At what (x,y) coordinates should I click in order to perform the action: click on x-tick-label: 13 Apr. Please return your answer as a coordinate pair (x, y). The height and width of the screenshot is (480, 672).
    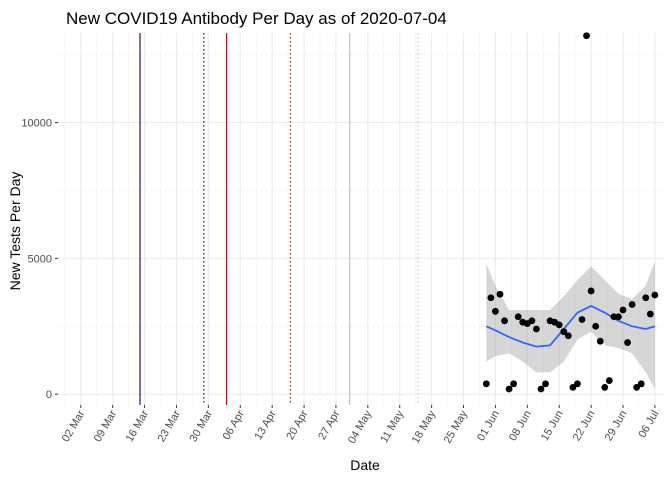
    Looking at the image, I should click on (265, 425).